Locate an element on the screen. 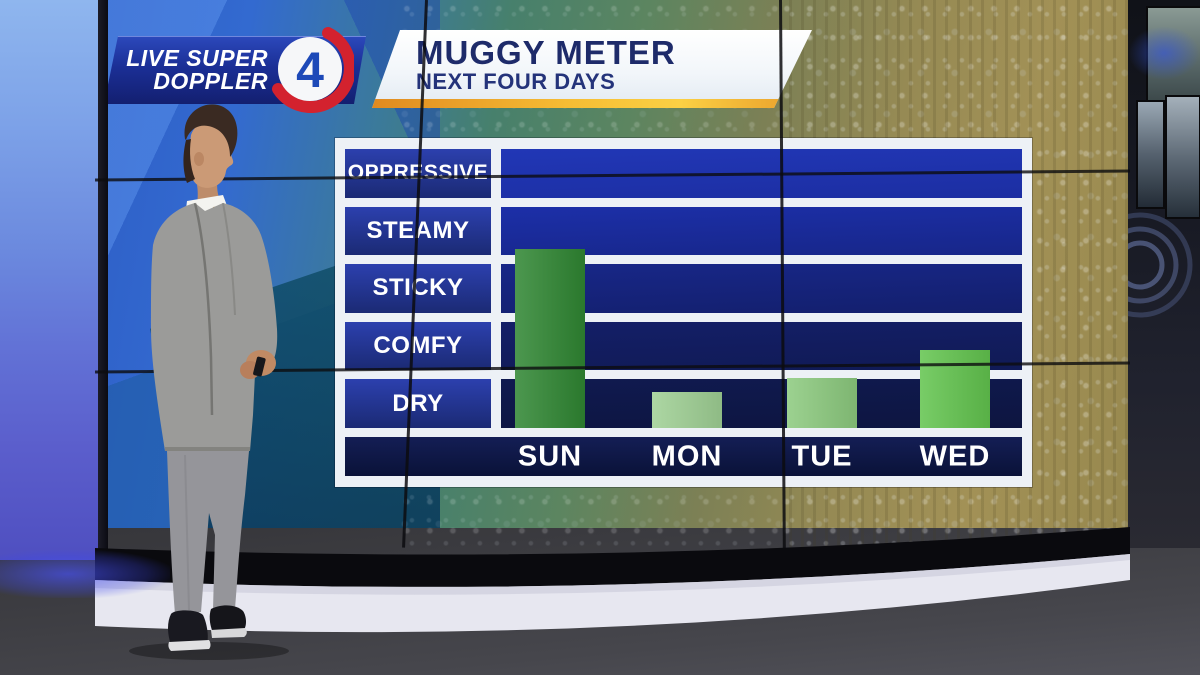  weather-presenter is located at coordinates (209, 382).